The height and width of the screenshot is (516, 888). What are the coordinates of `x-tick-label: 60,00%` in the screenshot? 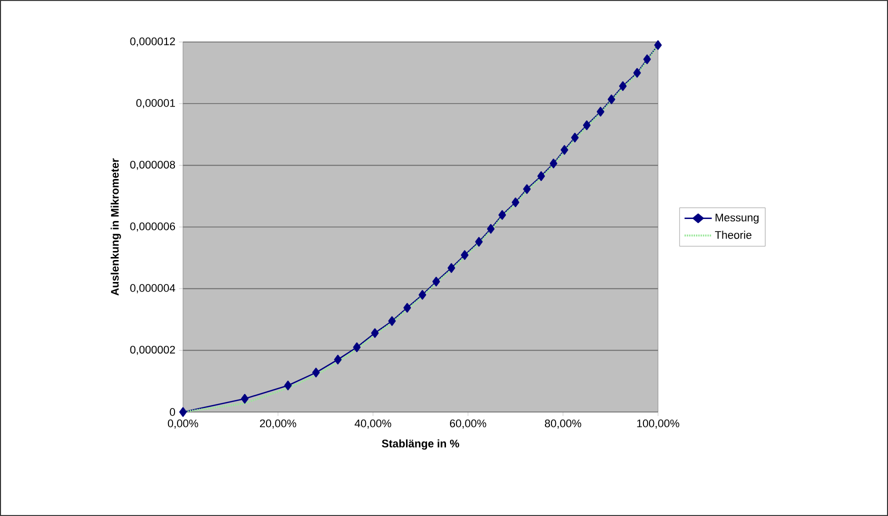 It's located at (468, 424).